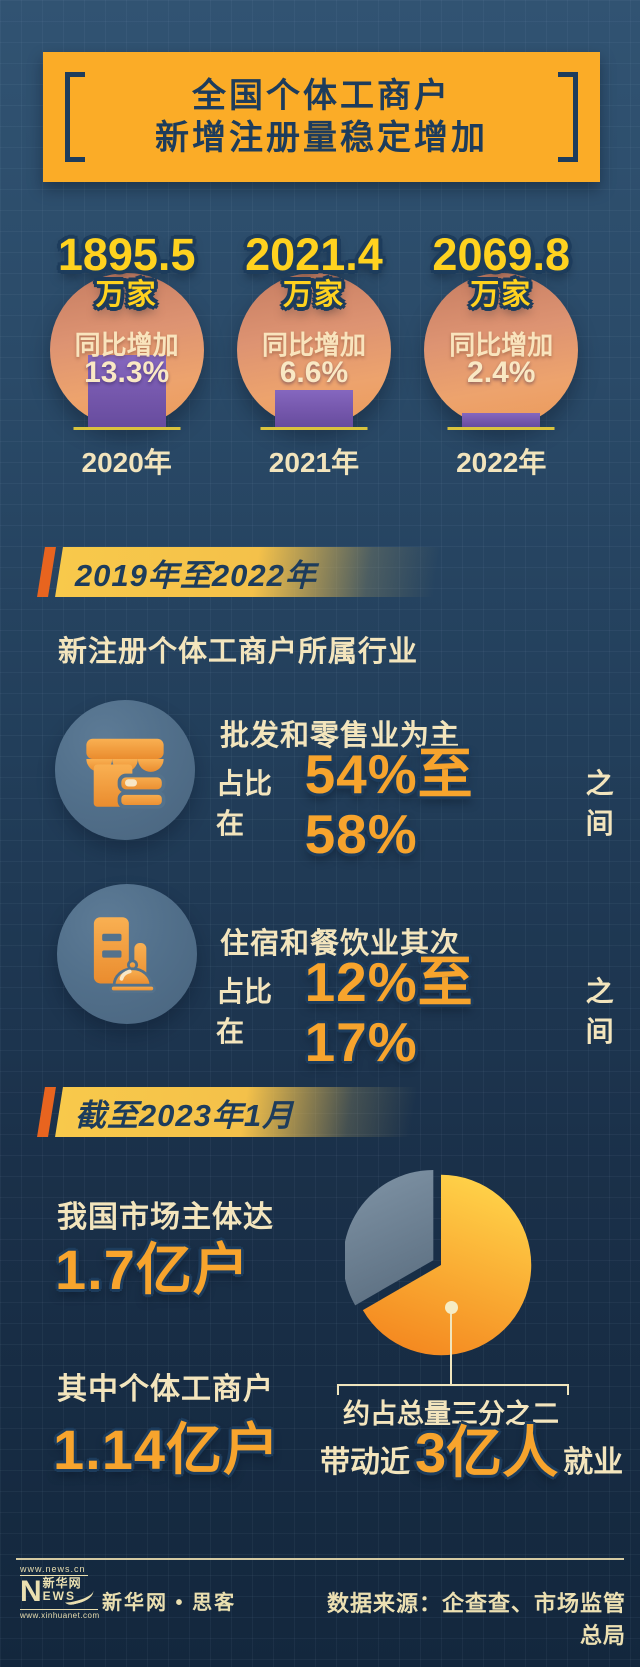 The image size is (640, 1667). Describe the element at coordinates (31, 1591) in the screenshot. I see `logo-letter-n: N` at that location.